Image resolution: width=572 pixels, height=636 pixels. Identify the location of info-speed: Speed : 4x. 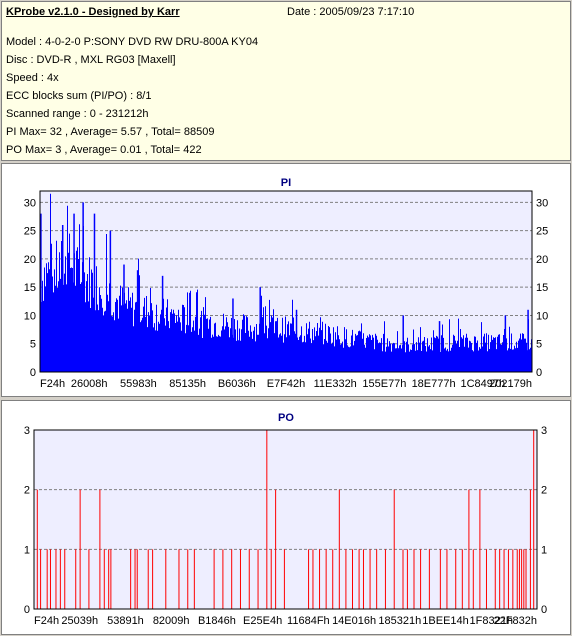
(32, 78).